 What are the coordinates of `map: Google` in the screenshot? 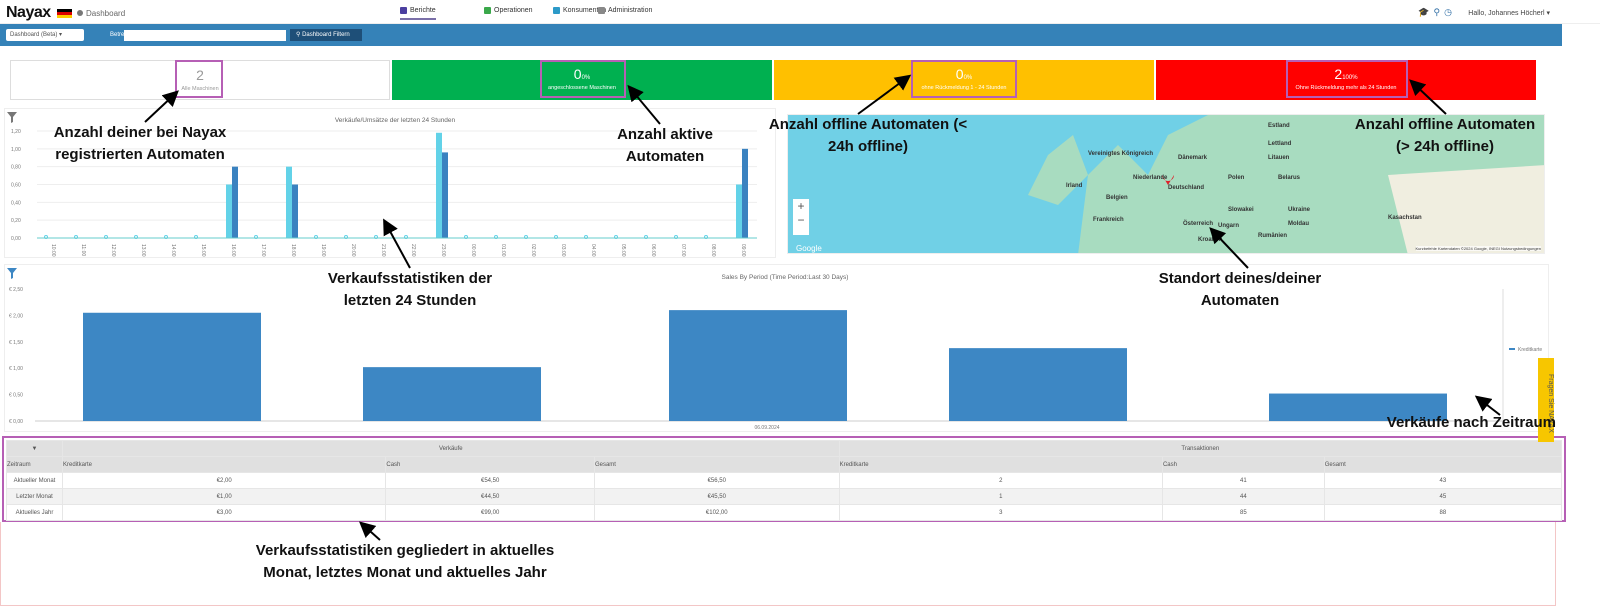 It's located at (1166, 184).